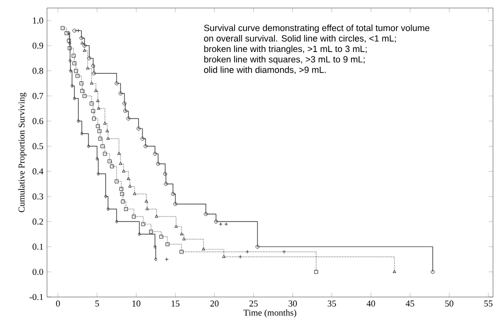 The image size is (503, 320). I want to click on y-tick-label: 0.9, so click(38, 45).